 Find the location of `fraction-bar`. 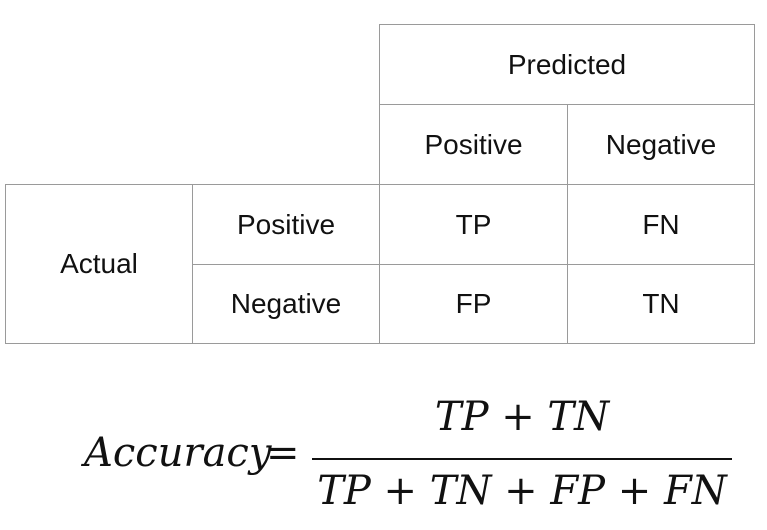

fraction-bar is located at coordinates (522, 459).